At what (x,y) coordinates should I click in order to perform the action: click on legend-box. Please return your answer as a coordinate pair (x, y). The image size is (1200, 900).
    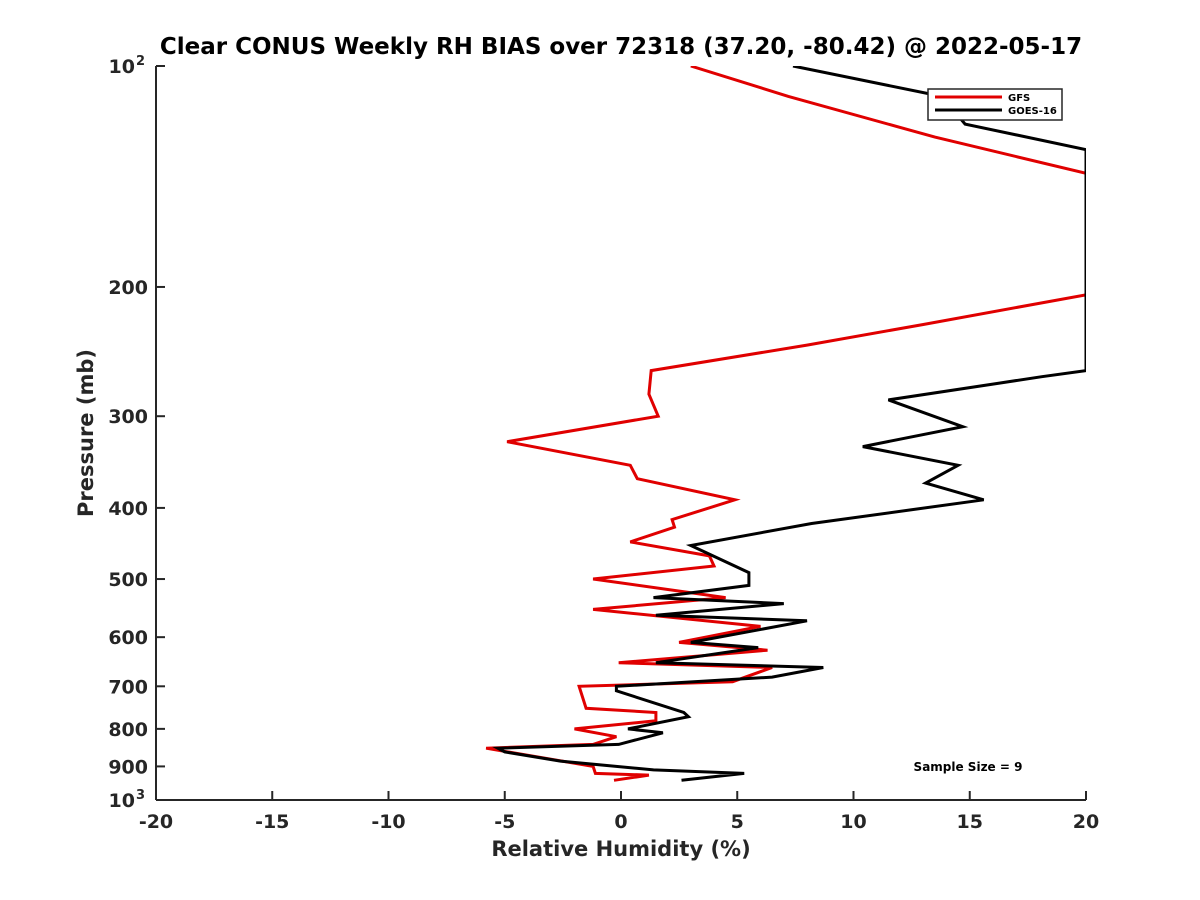
    Looking at the image, I should click on (995, 104).